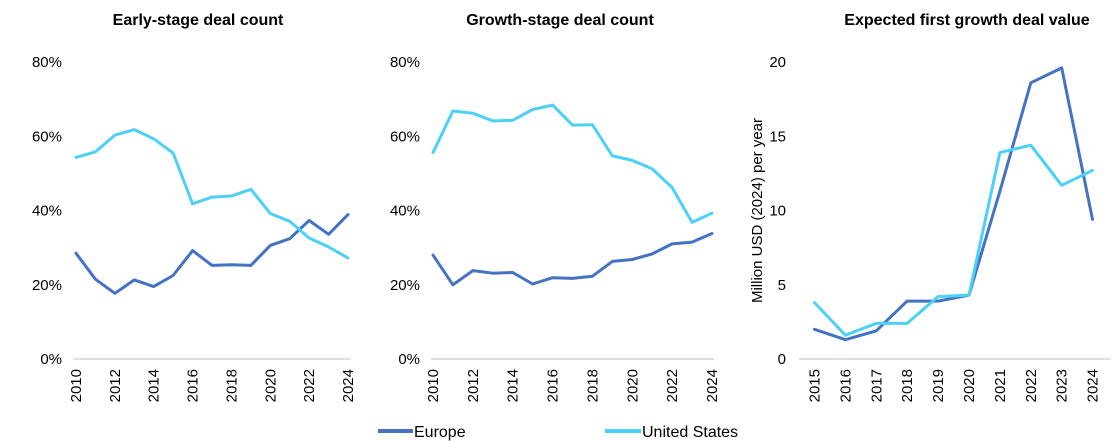  Describe the element at coordinates (440, 432) in the screenshot. I see `legend-label-europe: Europe` at that location.